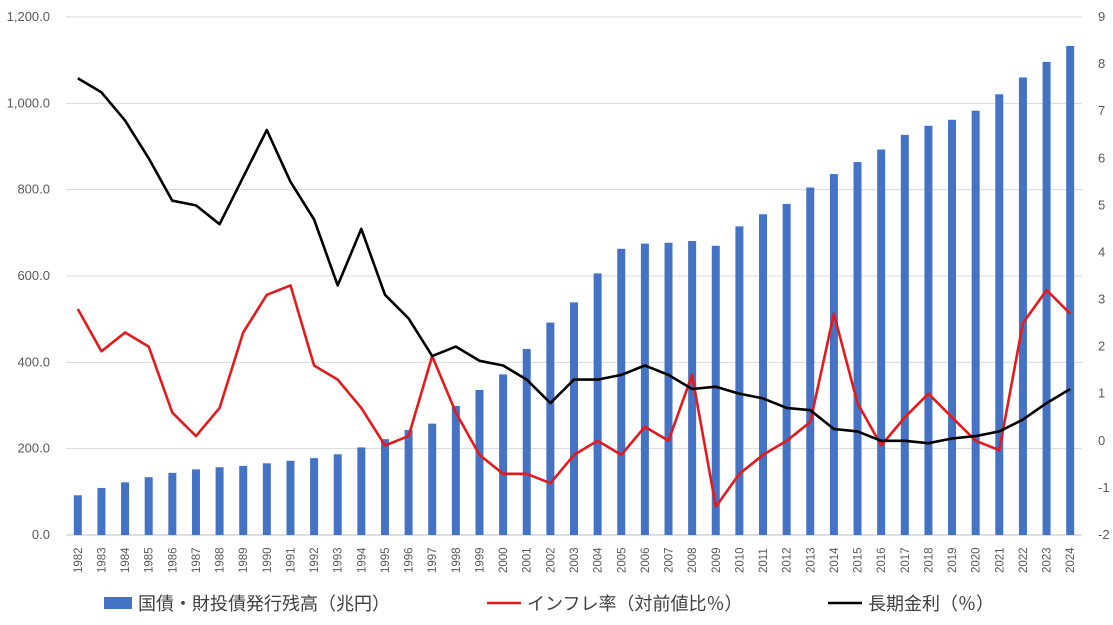 The height and width of the screenshot is (625, 1113). What do you see at coordinates (717, 560) in the screenshot?
I see `x-tick-label: 2009` at bounding box center [717, 560].